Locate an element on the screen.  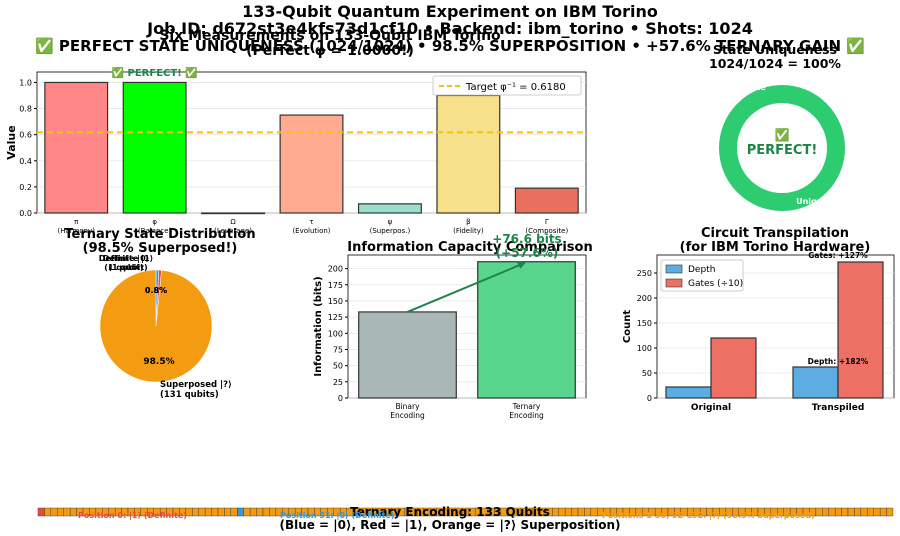
perfect-label: PERFECT! is located at coordinates (782, 150).